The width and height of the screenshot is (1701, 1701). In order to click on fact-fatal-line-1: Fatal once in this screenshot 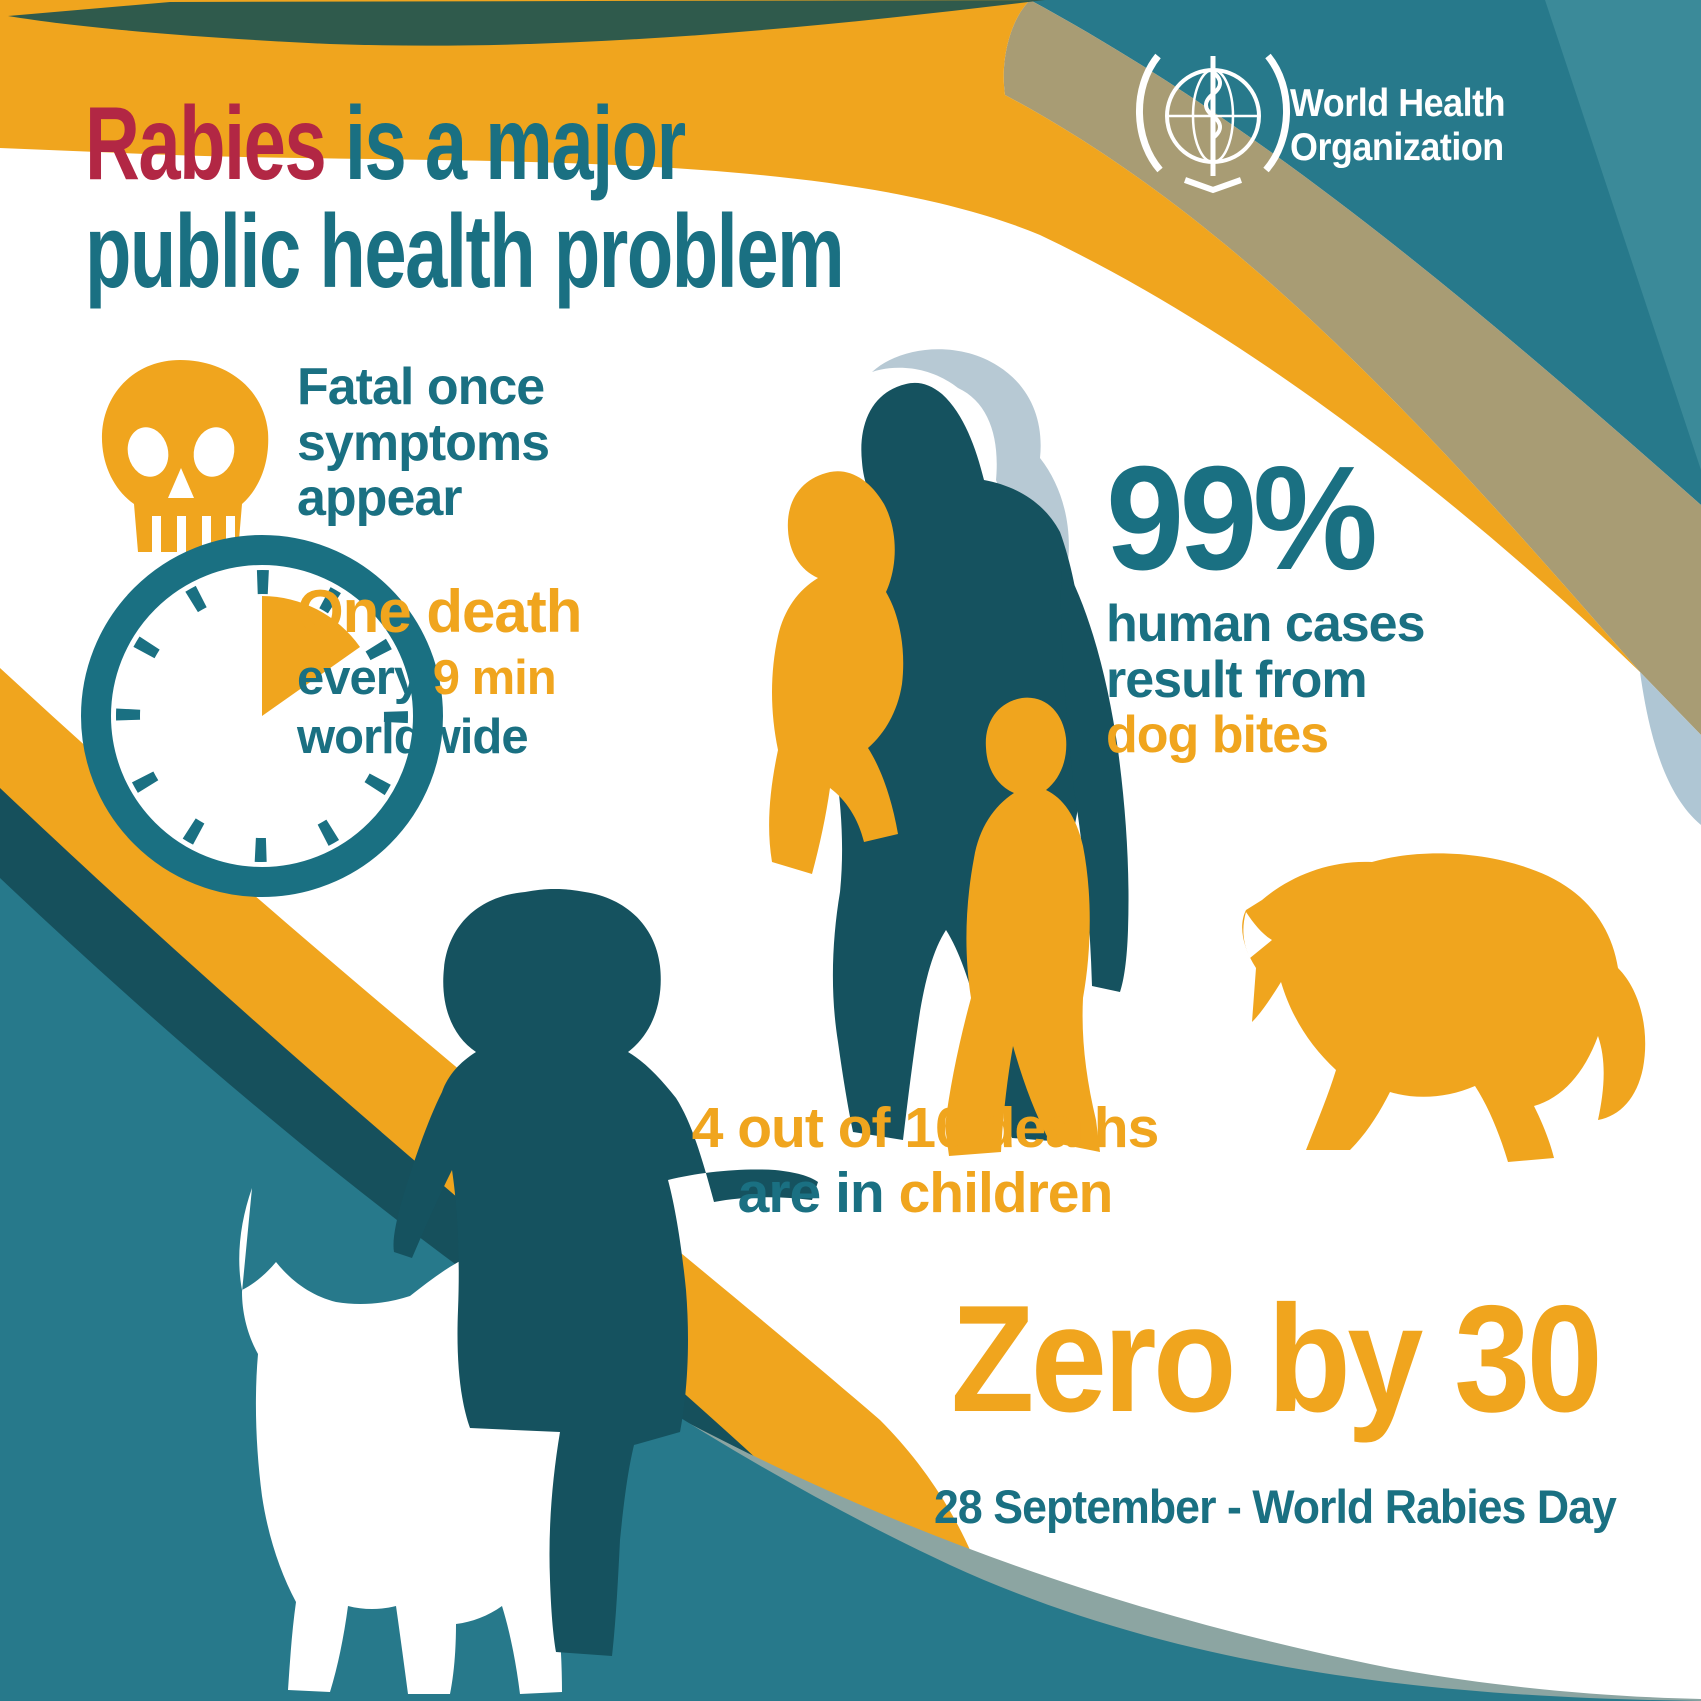, I will do `click(421, 387)`.